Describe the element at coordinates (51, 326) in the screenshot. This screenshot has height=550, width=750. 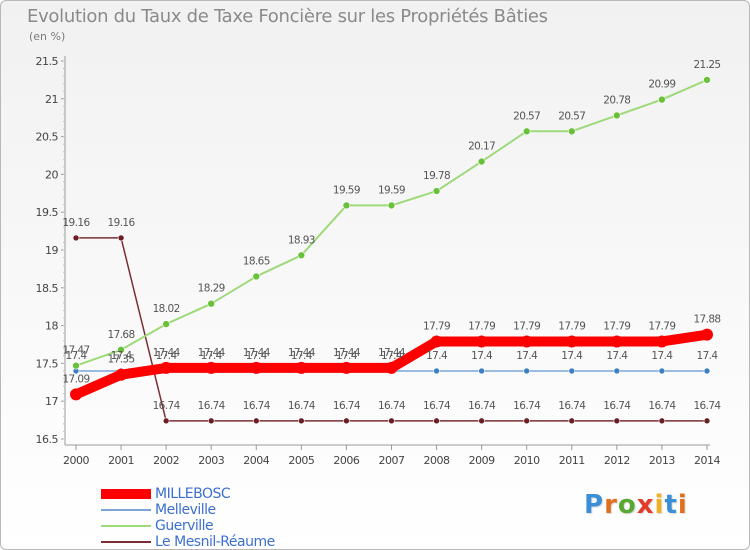
I see `y-tick-label: 18` at that location.